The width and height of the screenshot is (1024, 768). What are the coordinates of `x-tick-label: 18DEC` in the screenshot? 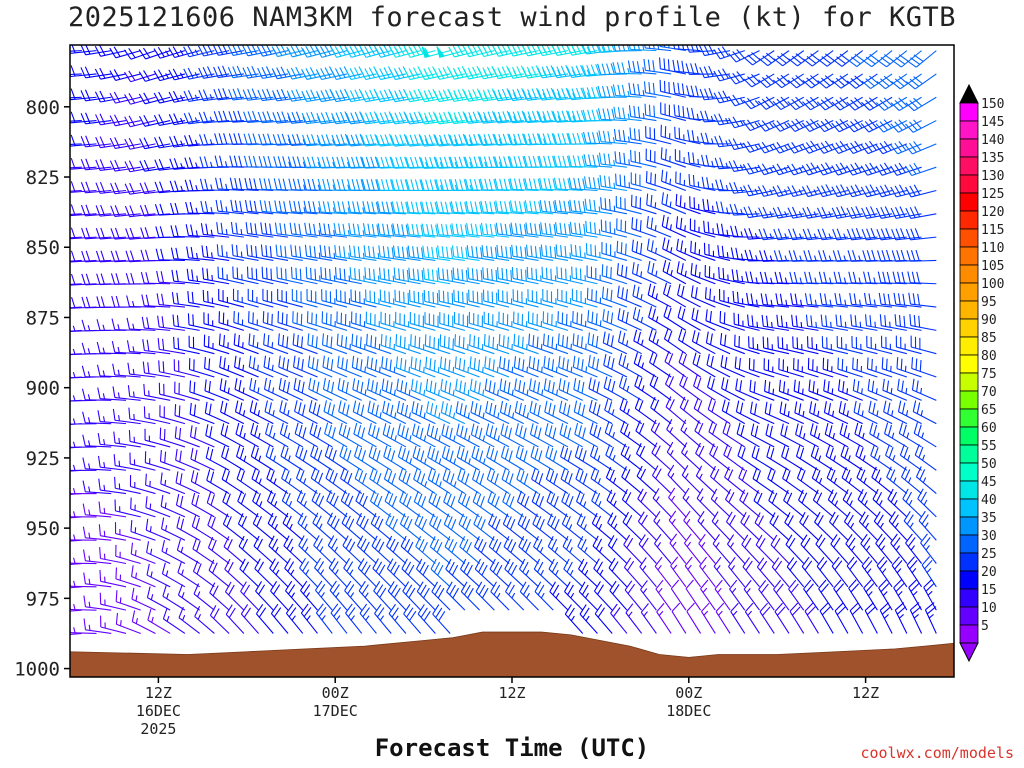 It's located at (688, 711).